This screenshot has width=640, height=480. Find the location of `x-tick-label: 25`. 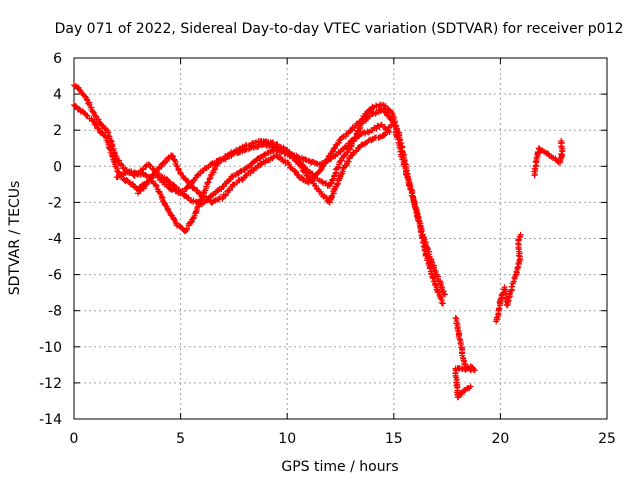

x-tick-label: 25 is located at coordinates (607, 439).